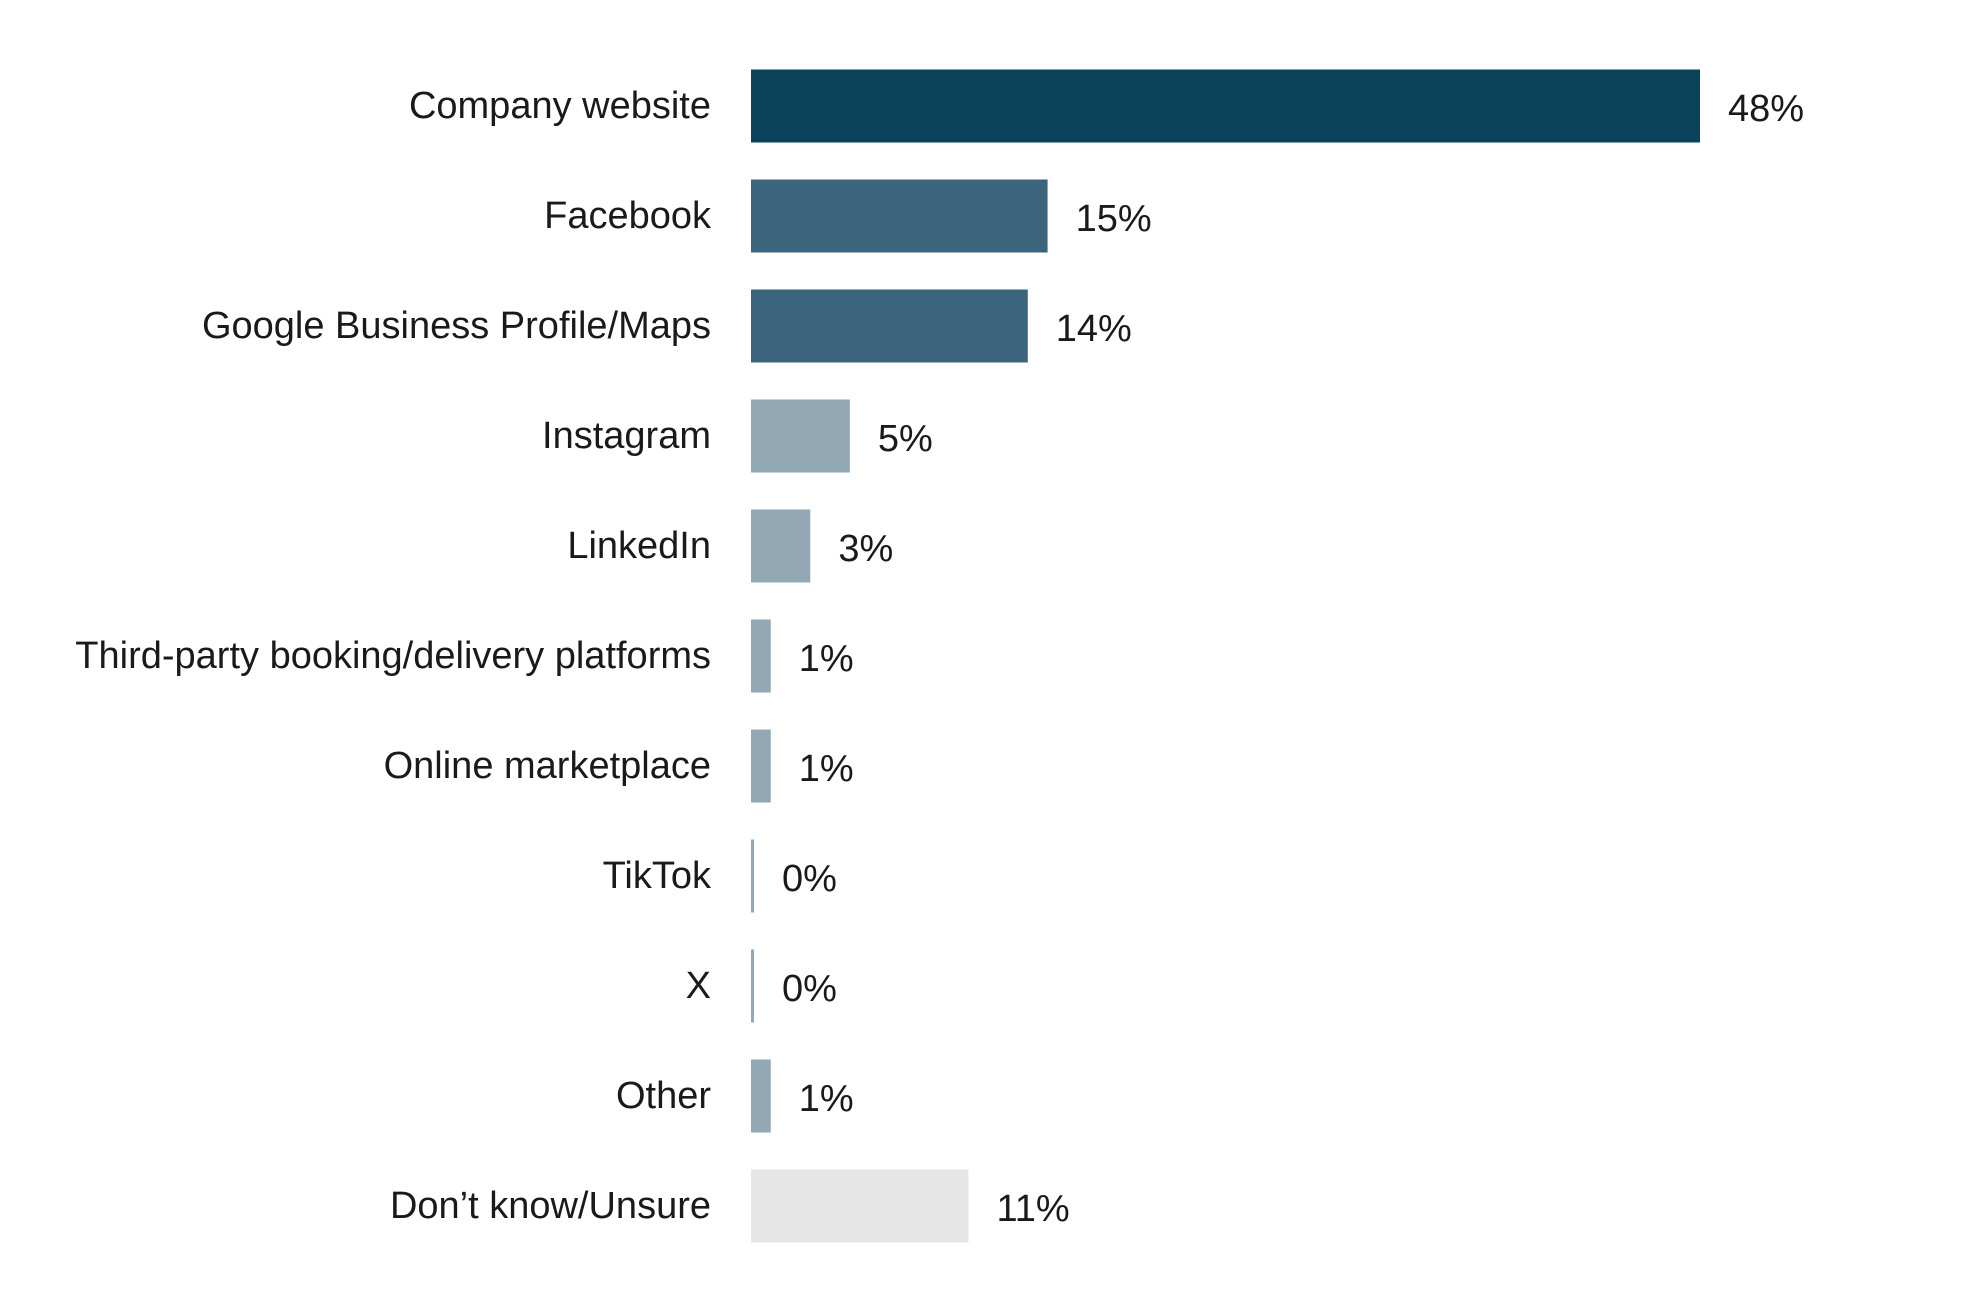 Image resolution: width=1980 pixels, height=1303 pixels. I want to click on category-label: Don’t know/Unsure, so click(550, 1206).